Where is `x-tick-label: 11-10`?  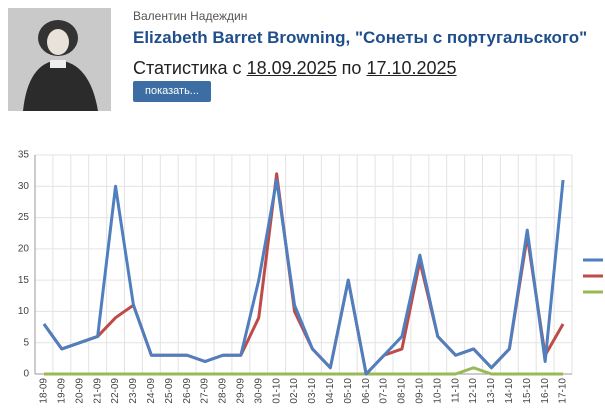 x-tick-label: 11-10 is located at coordinates (455, 390).